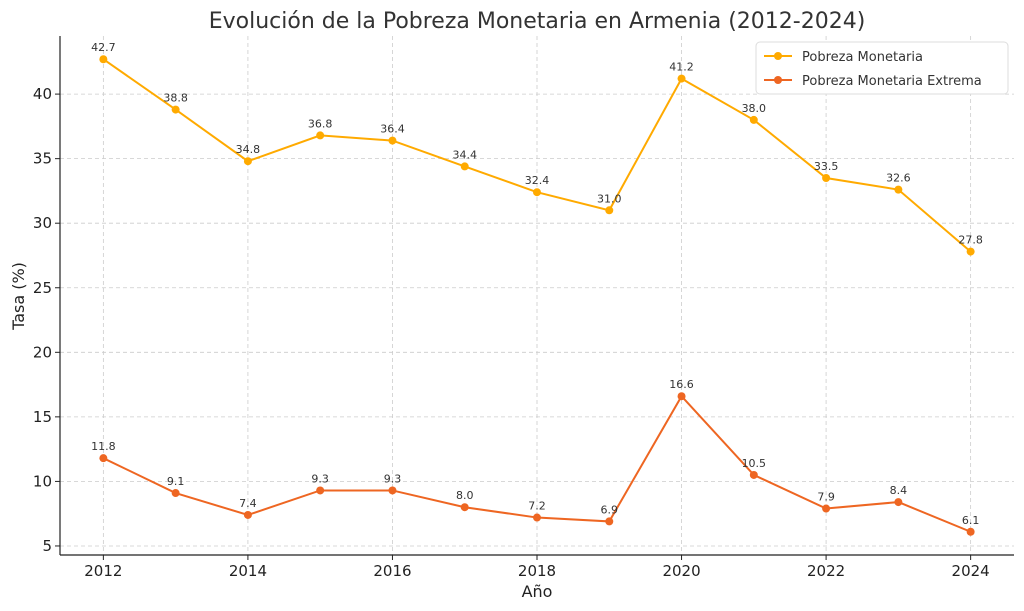  I want to click on data-label: 42.7, so click(103, 47).